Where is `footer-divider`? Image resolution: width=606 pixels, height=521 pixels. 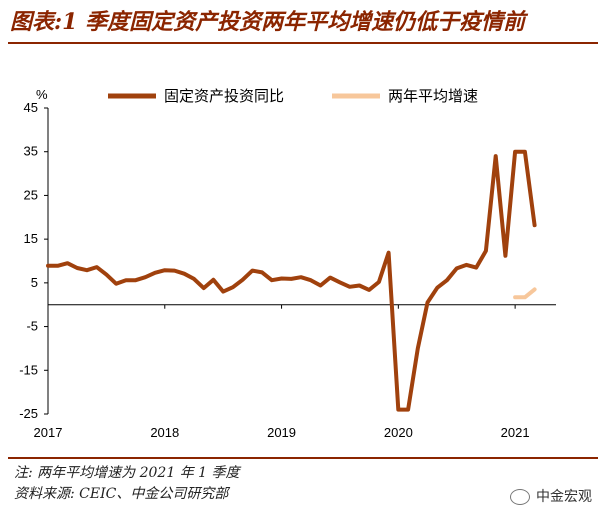 footer-divider is located at coordinates (303, 458).